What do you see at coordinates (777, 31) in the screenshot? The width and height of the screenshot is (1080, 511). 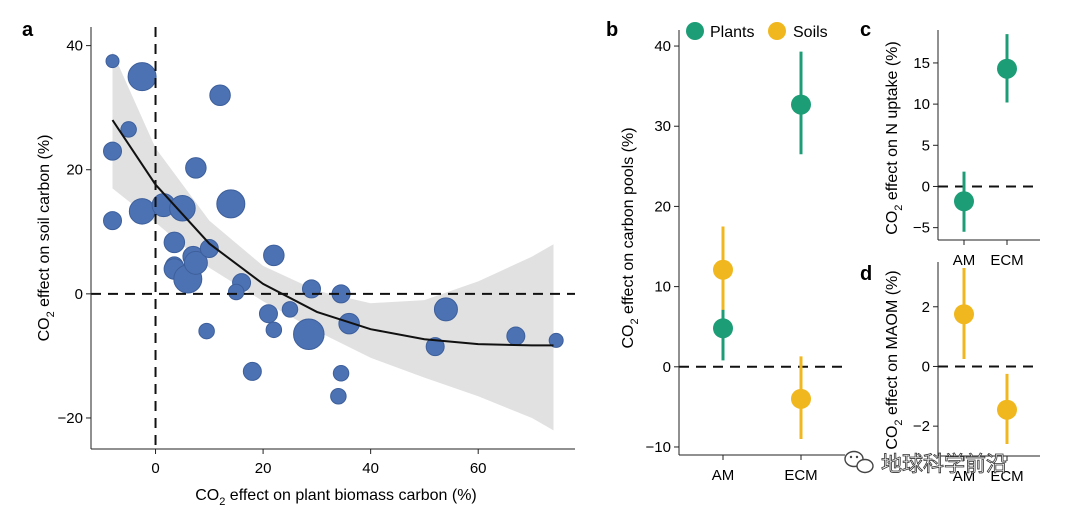 I see `legend-marker-soils` at bounding box center [777, 31].